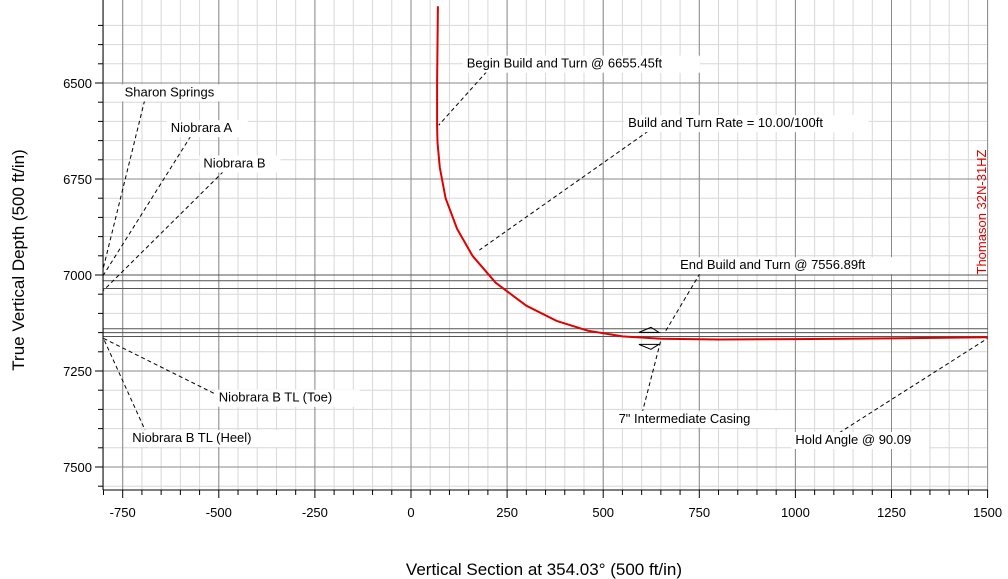 Image resolution: width=1008 pixels, height=579 pixels. Describe the element at coordinates (556, 512) in the screenshot. I see `x-tick-labels: -750 -500 -250 0 250 500 750 1000 1250 1500` at that location.